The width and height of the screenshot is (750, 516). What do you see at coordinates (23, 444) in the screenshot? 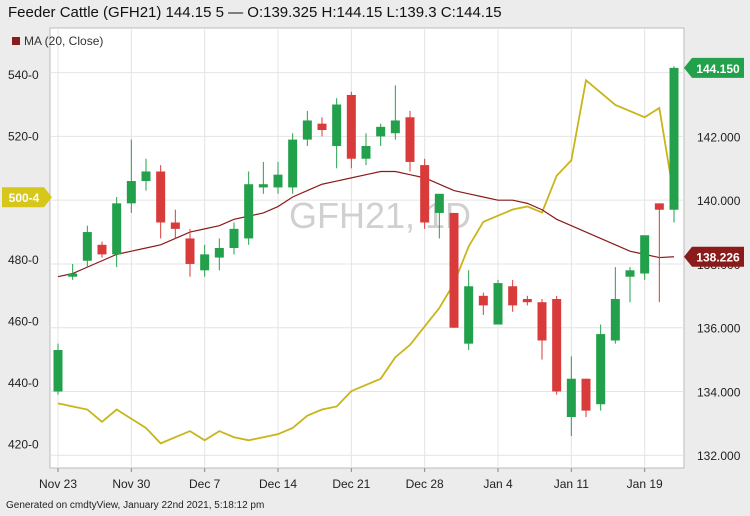
I see `left-tick-label: 420-0` at bounding box center [23, 444].